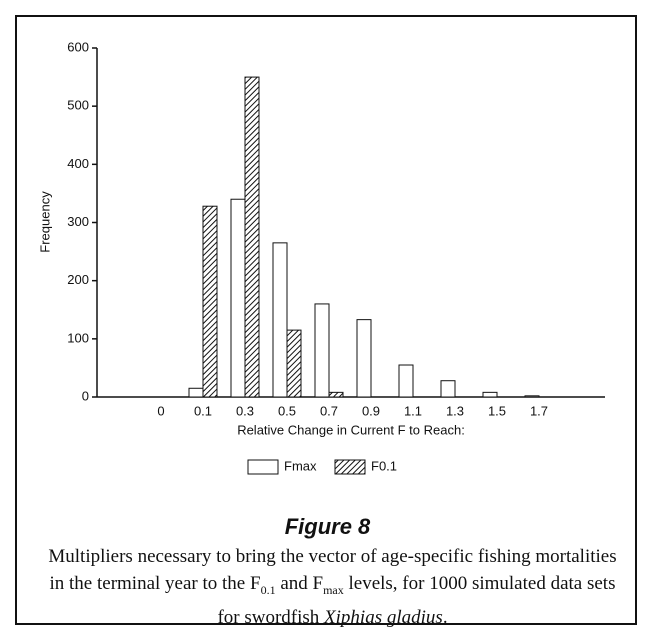 The image size is (655, 643). Describe the element at coordinates (455, 410) in the screenshot. I see `x-tick-label: 1.3` at that location.